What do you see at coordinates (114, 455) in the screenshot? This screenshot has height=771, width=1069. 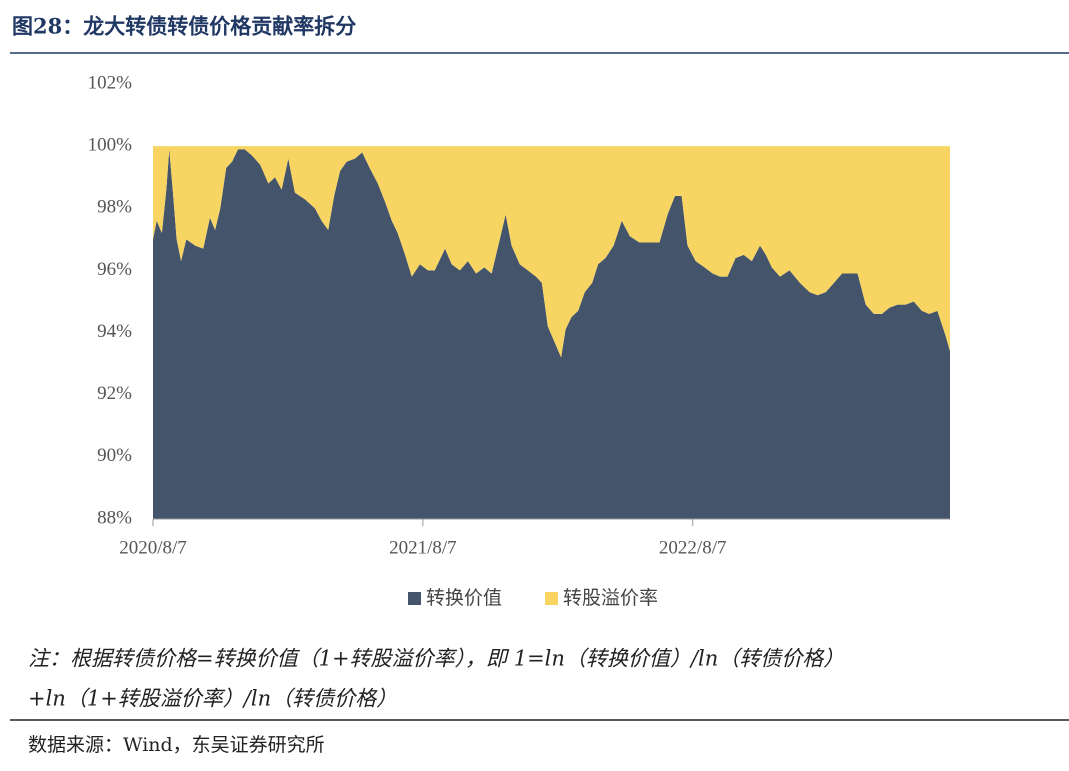 I see `y-tick-label: 90%` at bounding box center [114, 455].